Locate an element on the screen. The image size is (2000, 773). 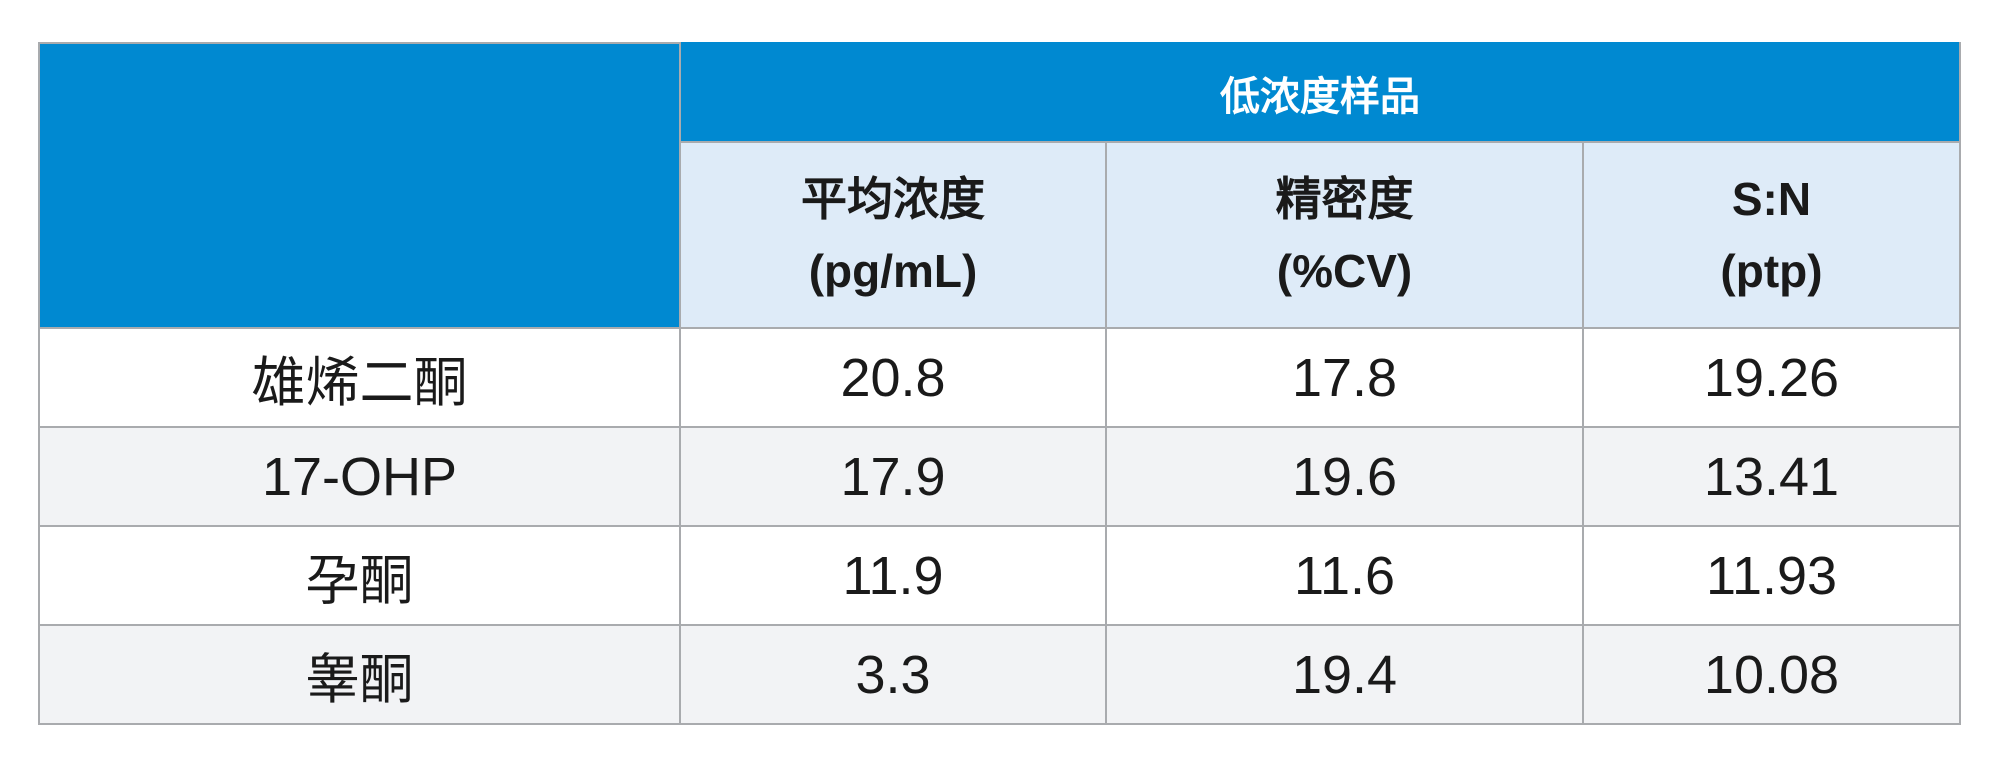
data-row: 雄烯二酮 20.8 17.8 19.26 is located at coordinates (999, 377).